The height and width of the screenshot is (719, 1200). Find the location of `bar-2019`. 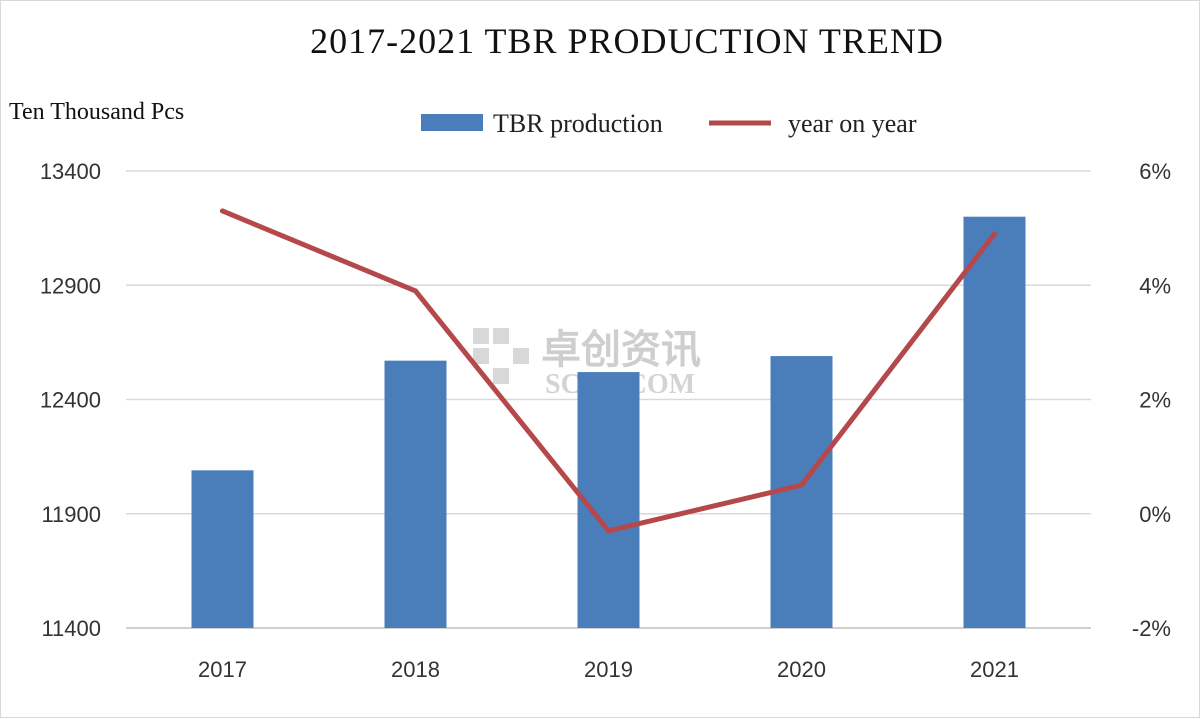

bar-2019 is located at coordinates (608, 500).